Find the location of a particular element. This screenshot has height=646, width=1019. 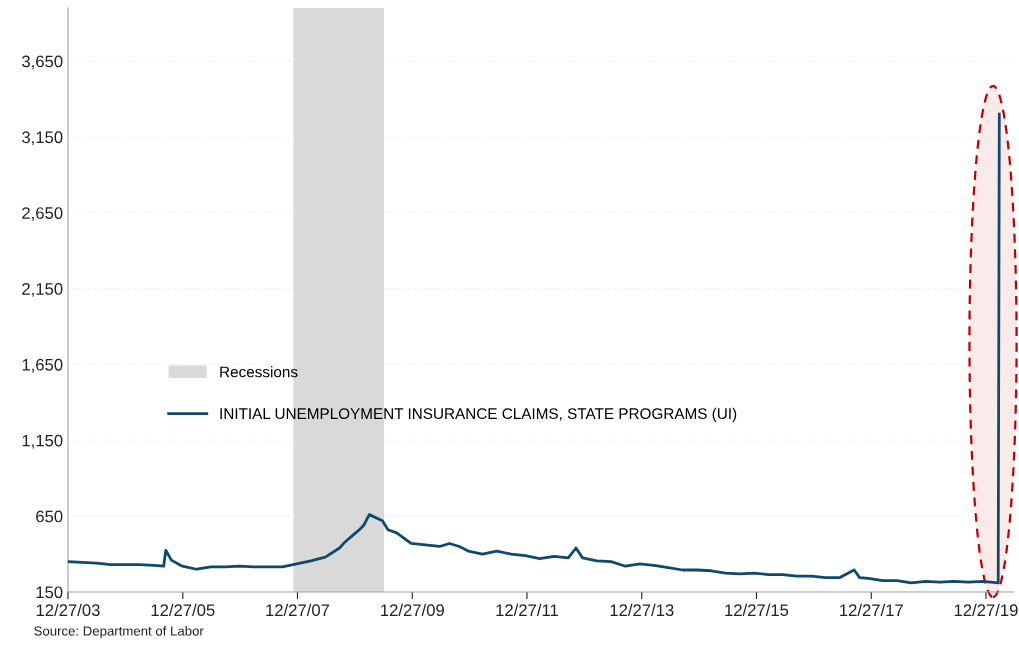

x-tick-label: 12/27/13 is located at coordinates (642, 610).